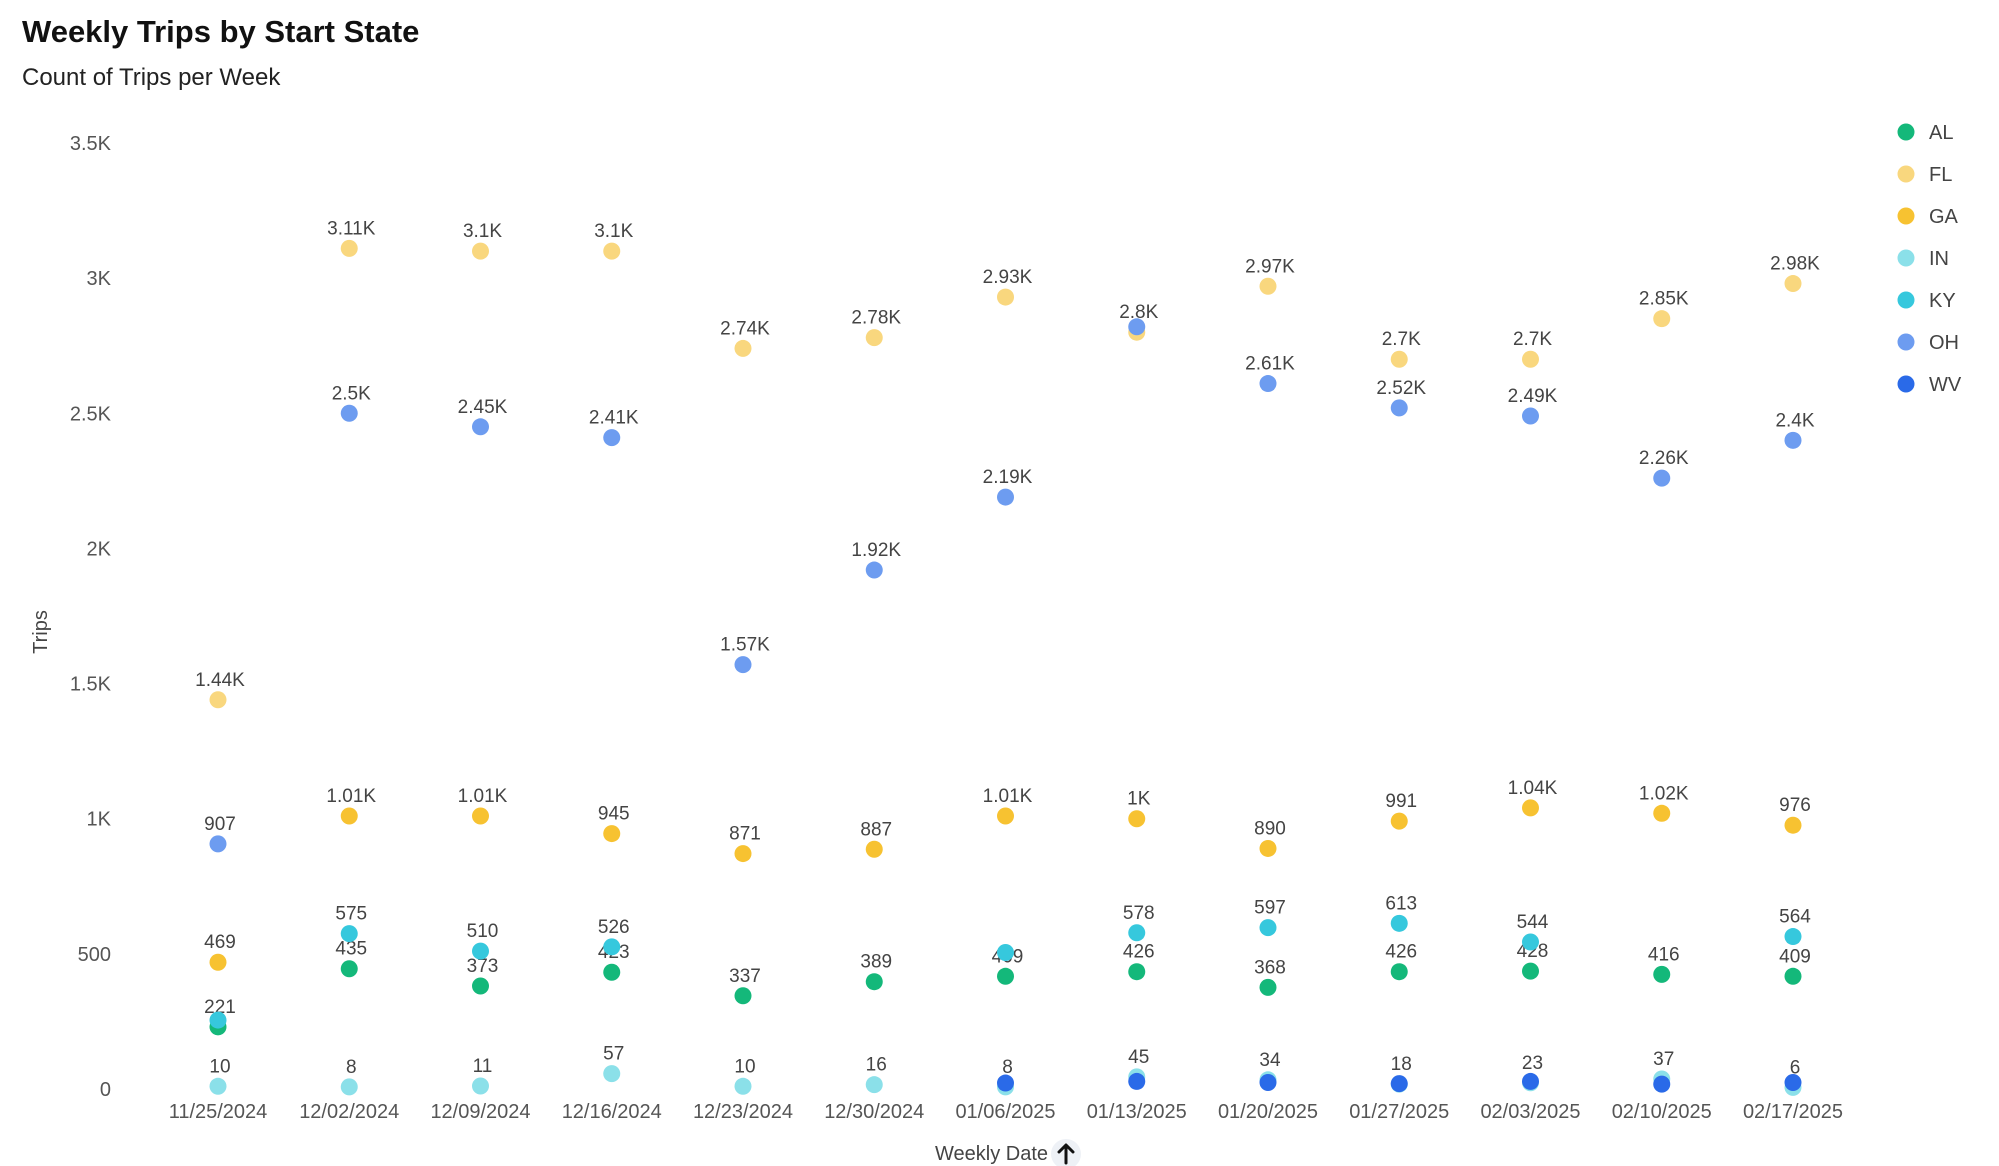 The width and height of the screenshot is (1999, 1166). Describe the element at coordinates (1664, 458) in the screenshot. I see `data-label: 2.26K` at that location.